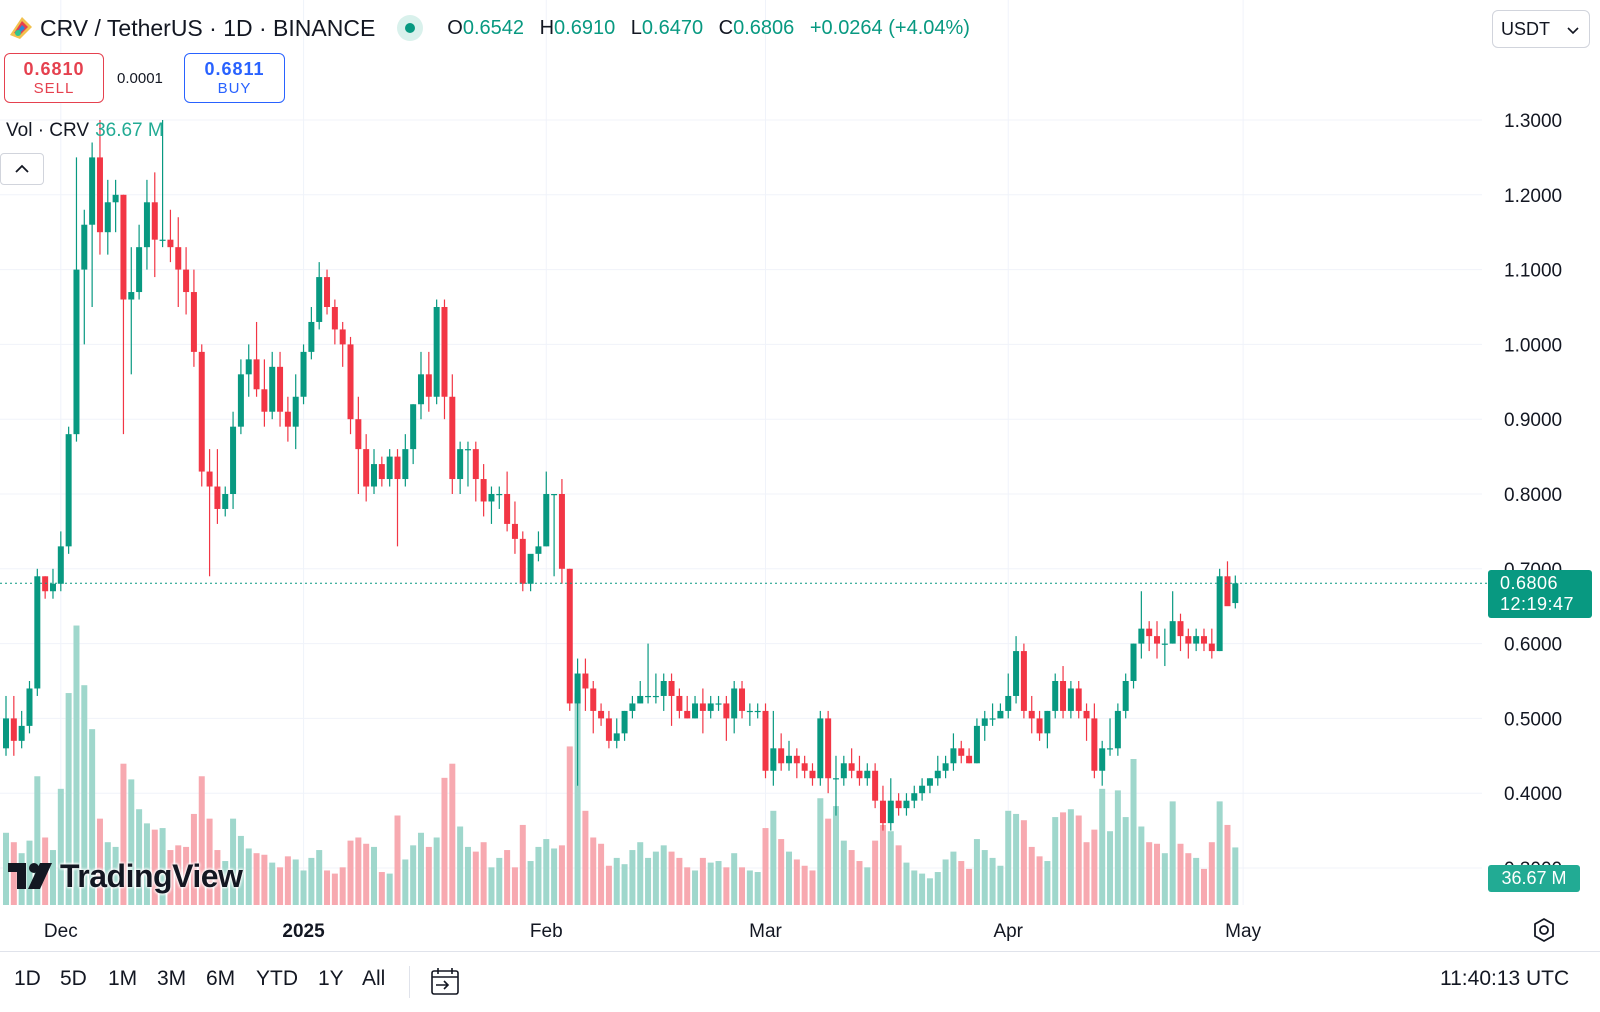  What do you see at coordinates (1505, 978) in the screenshot?
I see `utc-clock: 11:40:13 UTC` at bounding box center [1505, 978].